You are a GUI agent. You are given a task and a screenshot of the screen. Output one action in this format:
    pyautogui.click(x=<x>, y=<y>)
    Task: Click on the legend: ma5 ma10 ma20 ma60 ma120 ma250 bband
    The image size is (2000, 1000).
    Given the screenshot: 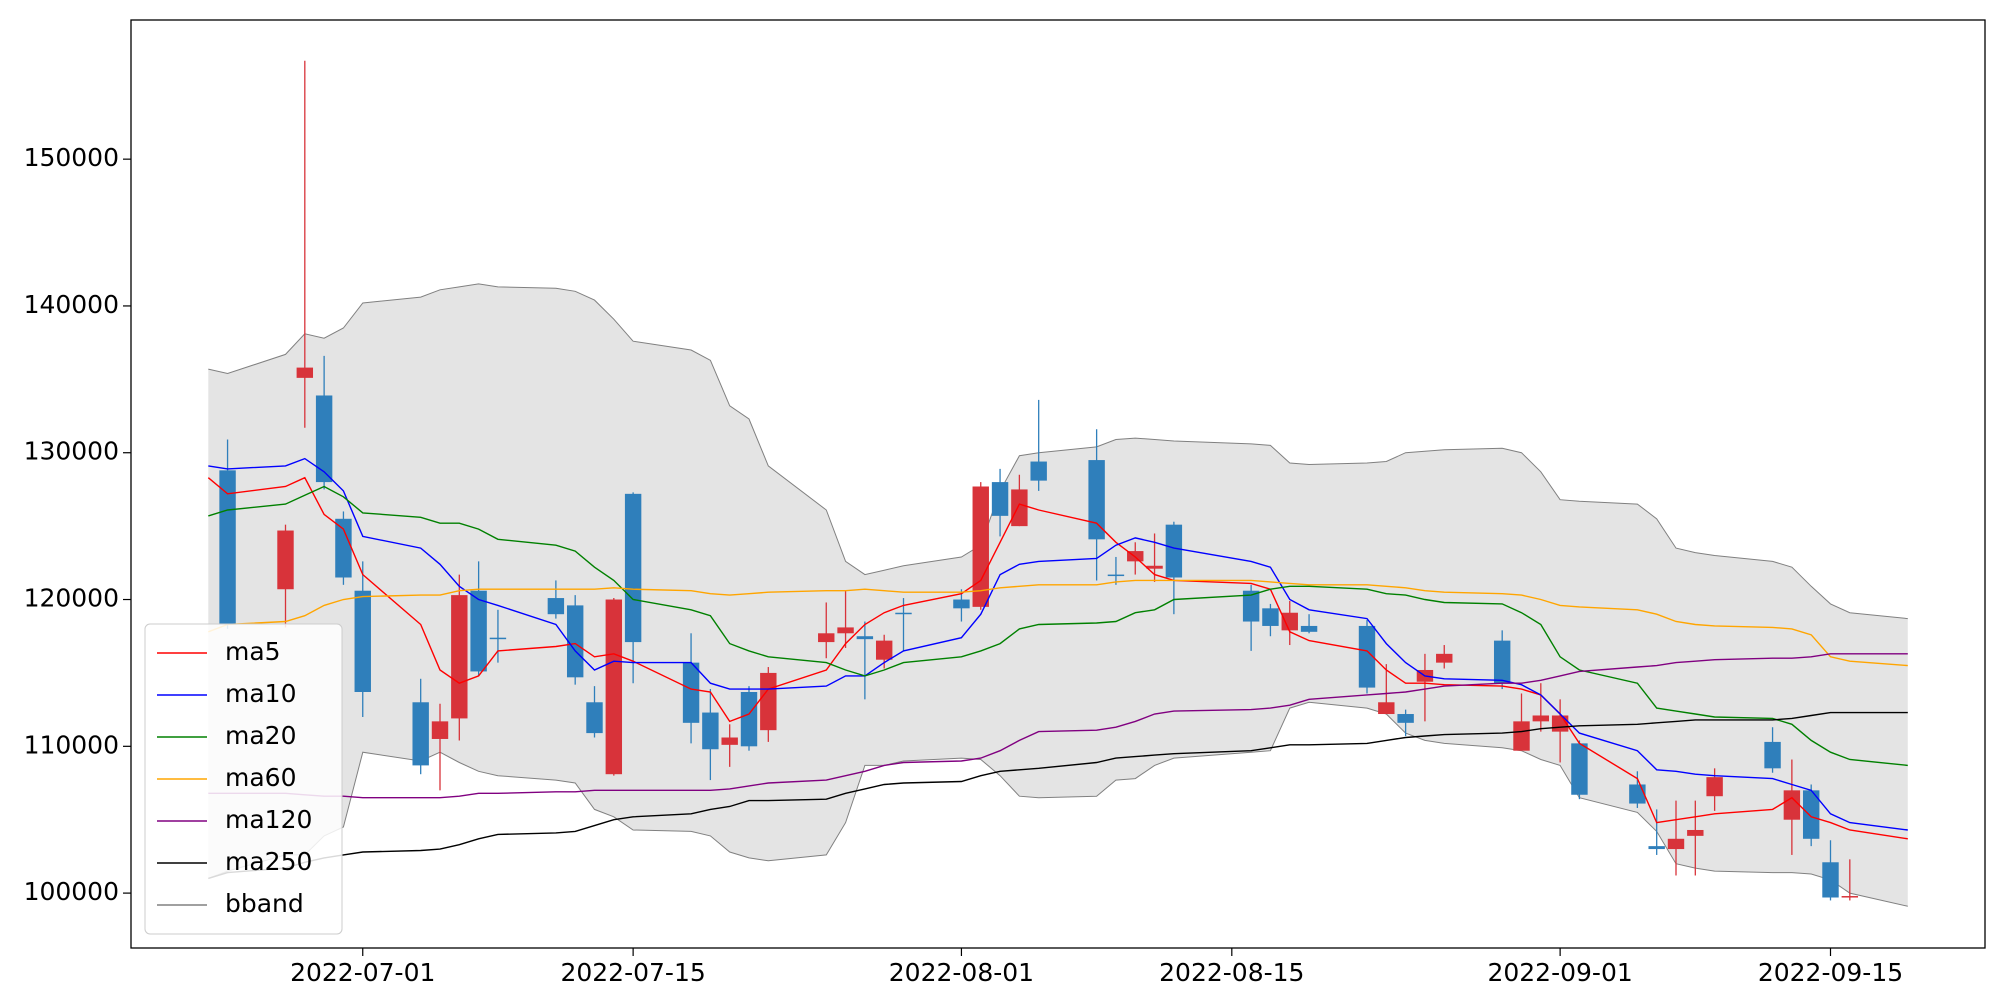 What is the action you would take?
    pyautogui.click(x=243, y=779)
    